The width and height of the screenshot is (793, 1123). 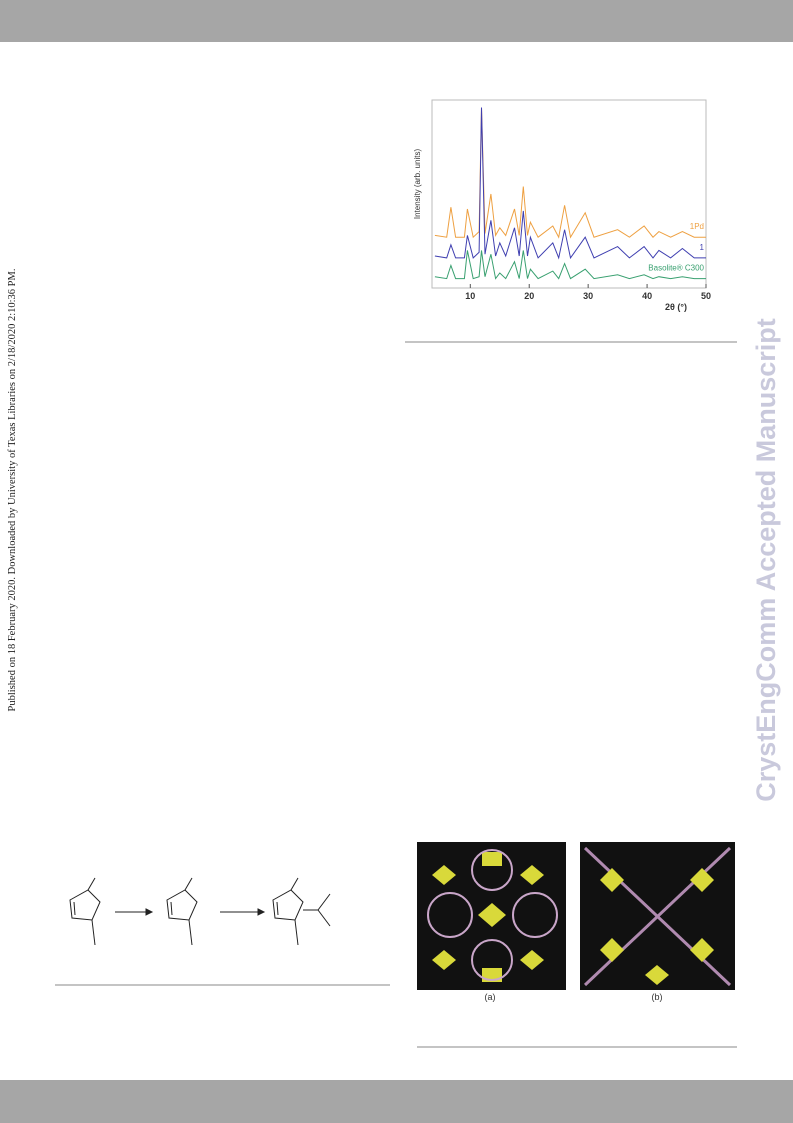 What do you see at coordinates (676, 307) in the screenshot?
I see `x-axis-label: 2θ (°)` at bounding box center [676, 307].